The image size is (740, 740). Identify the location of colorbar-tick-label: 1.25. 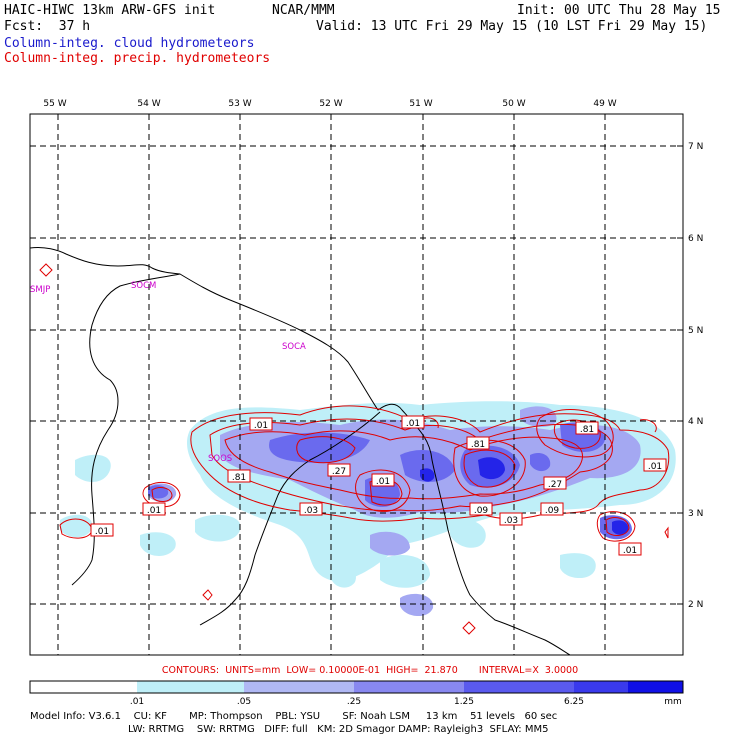
(464, 702).